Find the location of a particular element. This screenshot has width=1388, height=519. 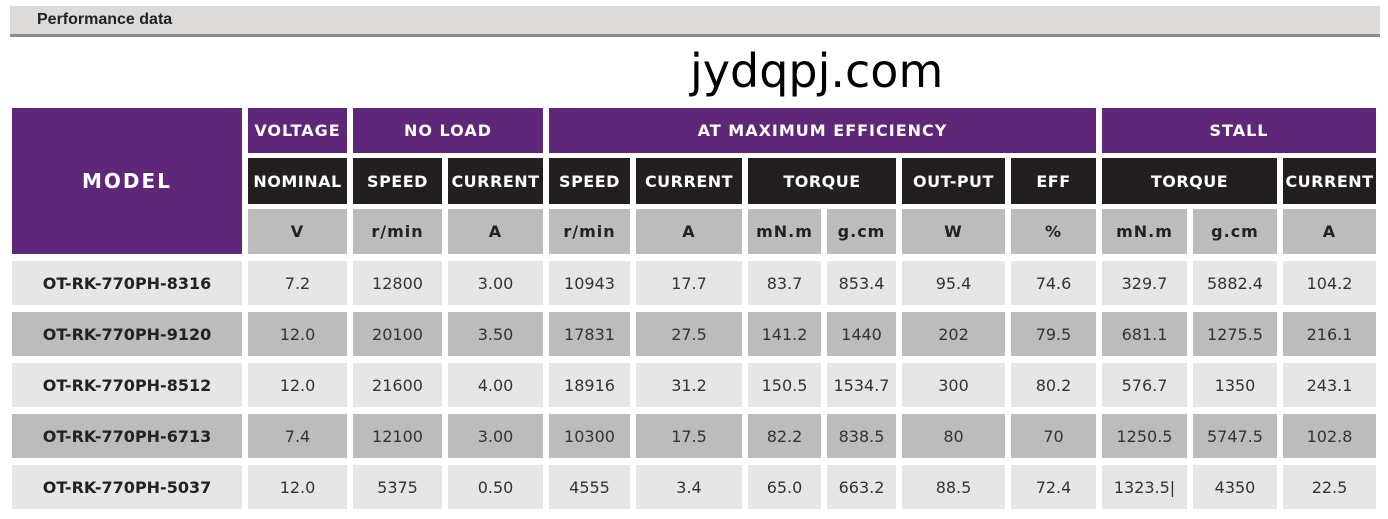

model-cell: OT-RK-770PH-8512 is located at coordinates (127, 385).